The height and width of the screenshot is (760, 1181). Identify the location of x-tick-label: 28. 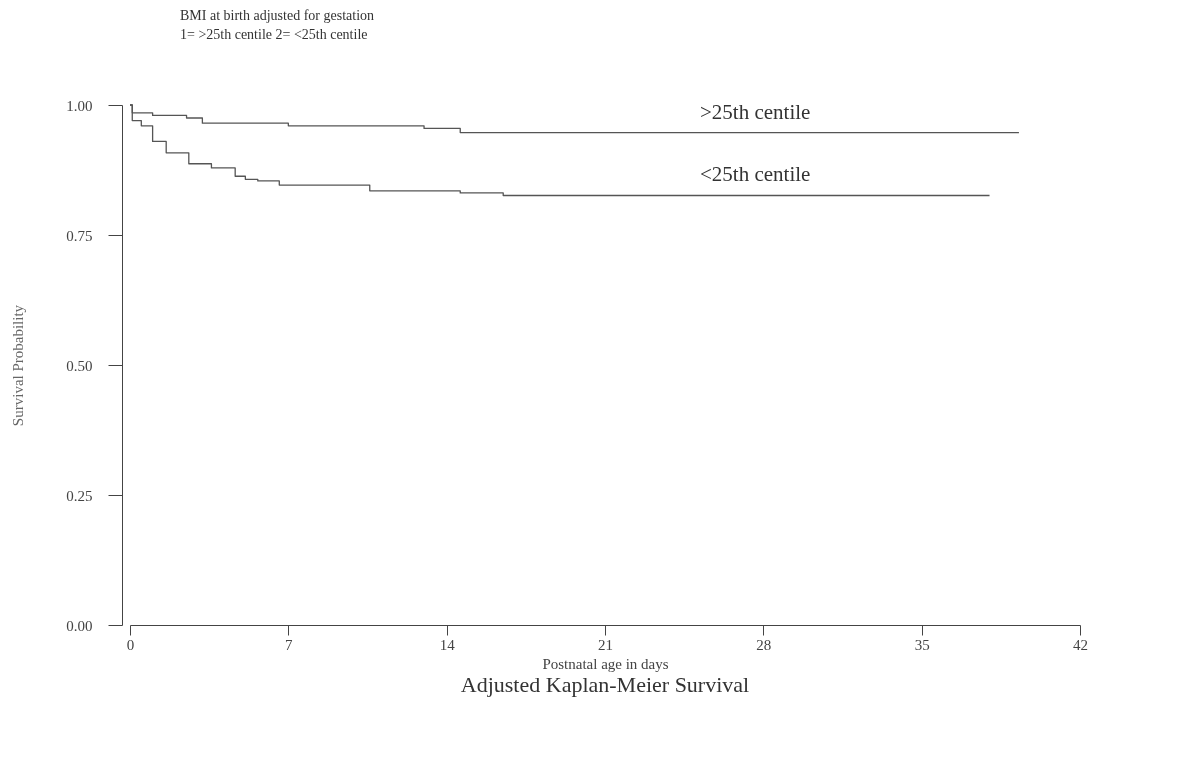
(764, 644).